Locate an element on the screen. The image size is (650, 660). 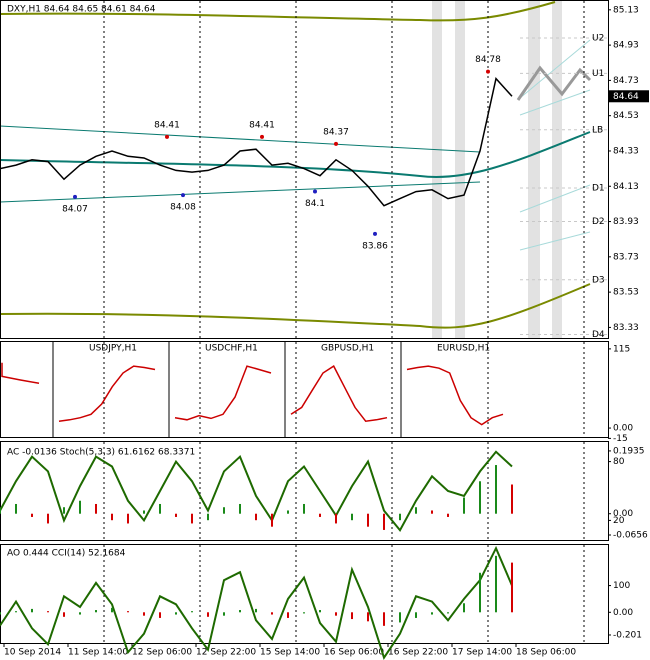
x-tick-label: 10 Sep 2014 is located at coordinates (32, 653).